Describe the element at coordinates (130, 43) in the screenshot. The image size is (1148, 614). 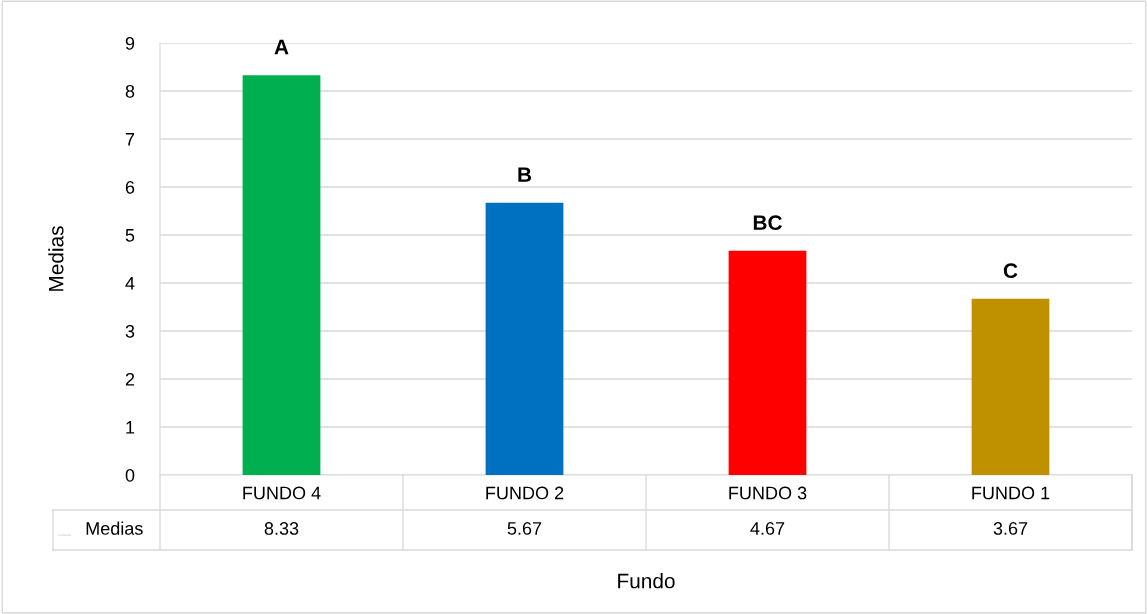
I see `y-tick-label: 9` at that location.